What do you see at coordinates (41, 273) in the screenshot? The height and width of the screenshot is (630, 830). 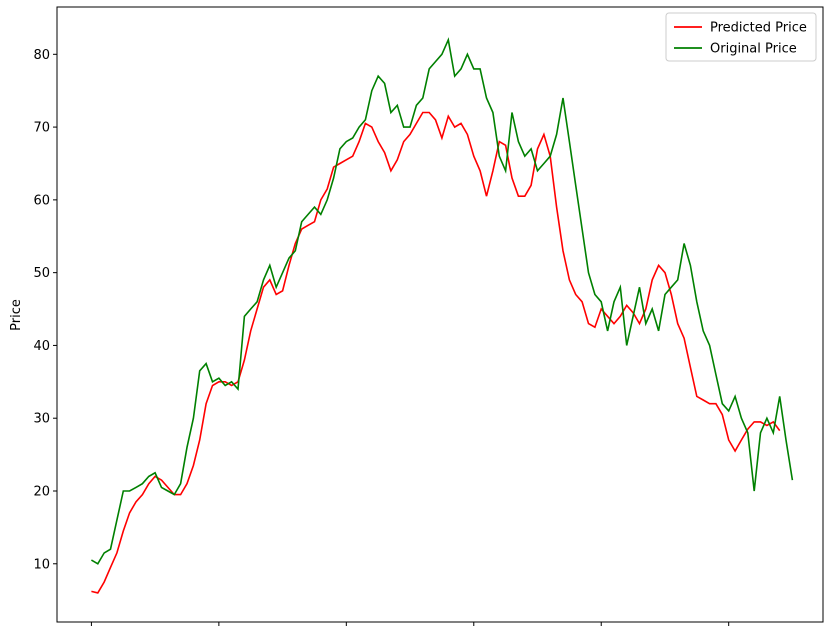 I see `y-tick-label: 50` at bounding box center [41, 273].